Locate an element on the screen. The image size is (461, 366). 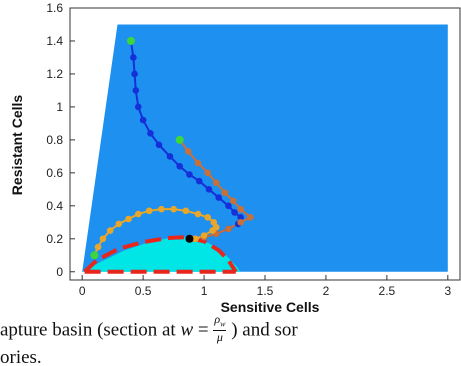
y-tick-label: 1.6 is located at coordinates (54, 8).